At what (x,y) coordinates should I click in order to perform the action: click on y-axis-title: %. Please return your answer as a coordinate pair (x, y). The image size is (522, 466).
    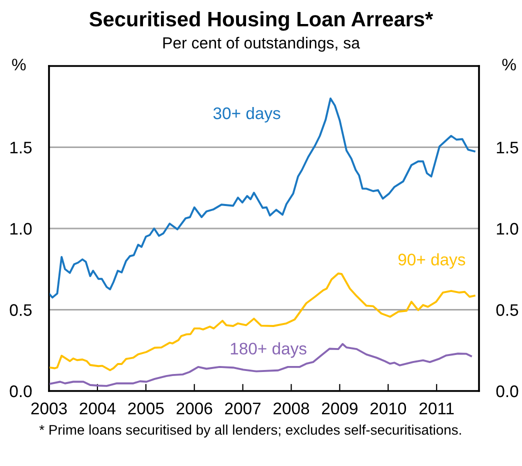
    Looking at the image, I should click on (19, 64).